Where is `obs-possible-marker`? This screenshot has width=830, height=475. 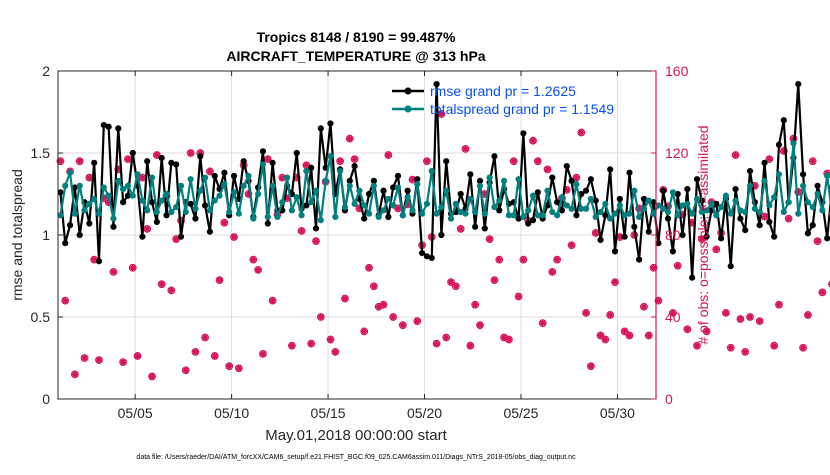 obs-possible-marker is located at coordinates (829, 284).